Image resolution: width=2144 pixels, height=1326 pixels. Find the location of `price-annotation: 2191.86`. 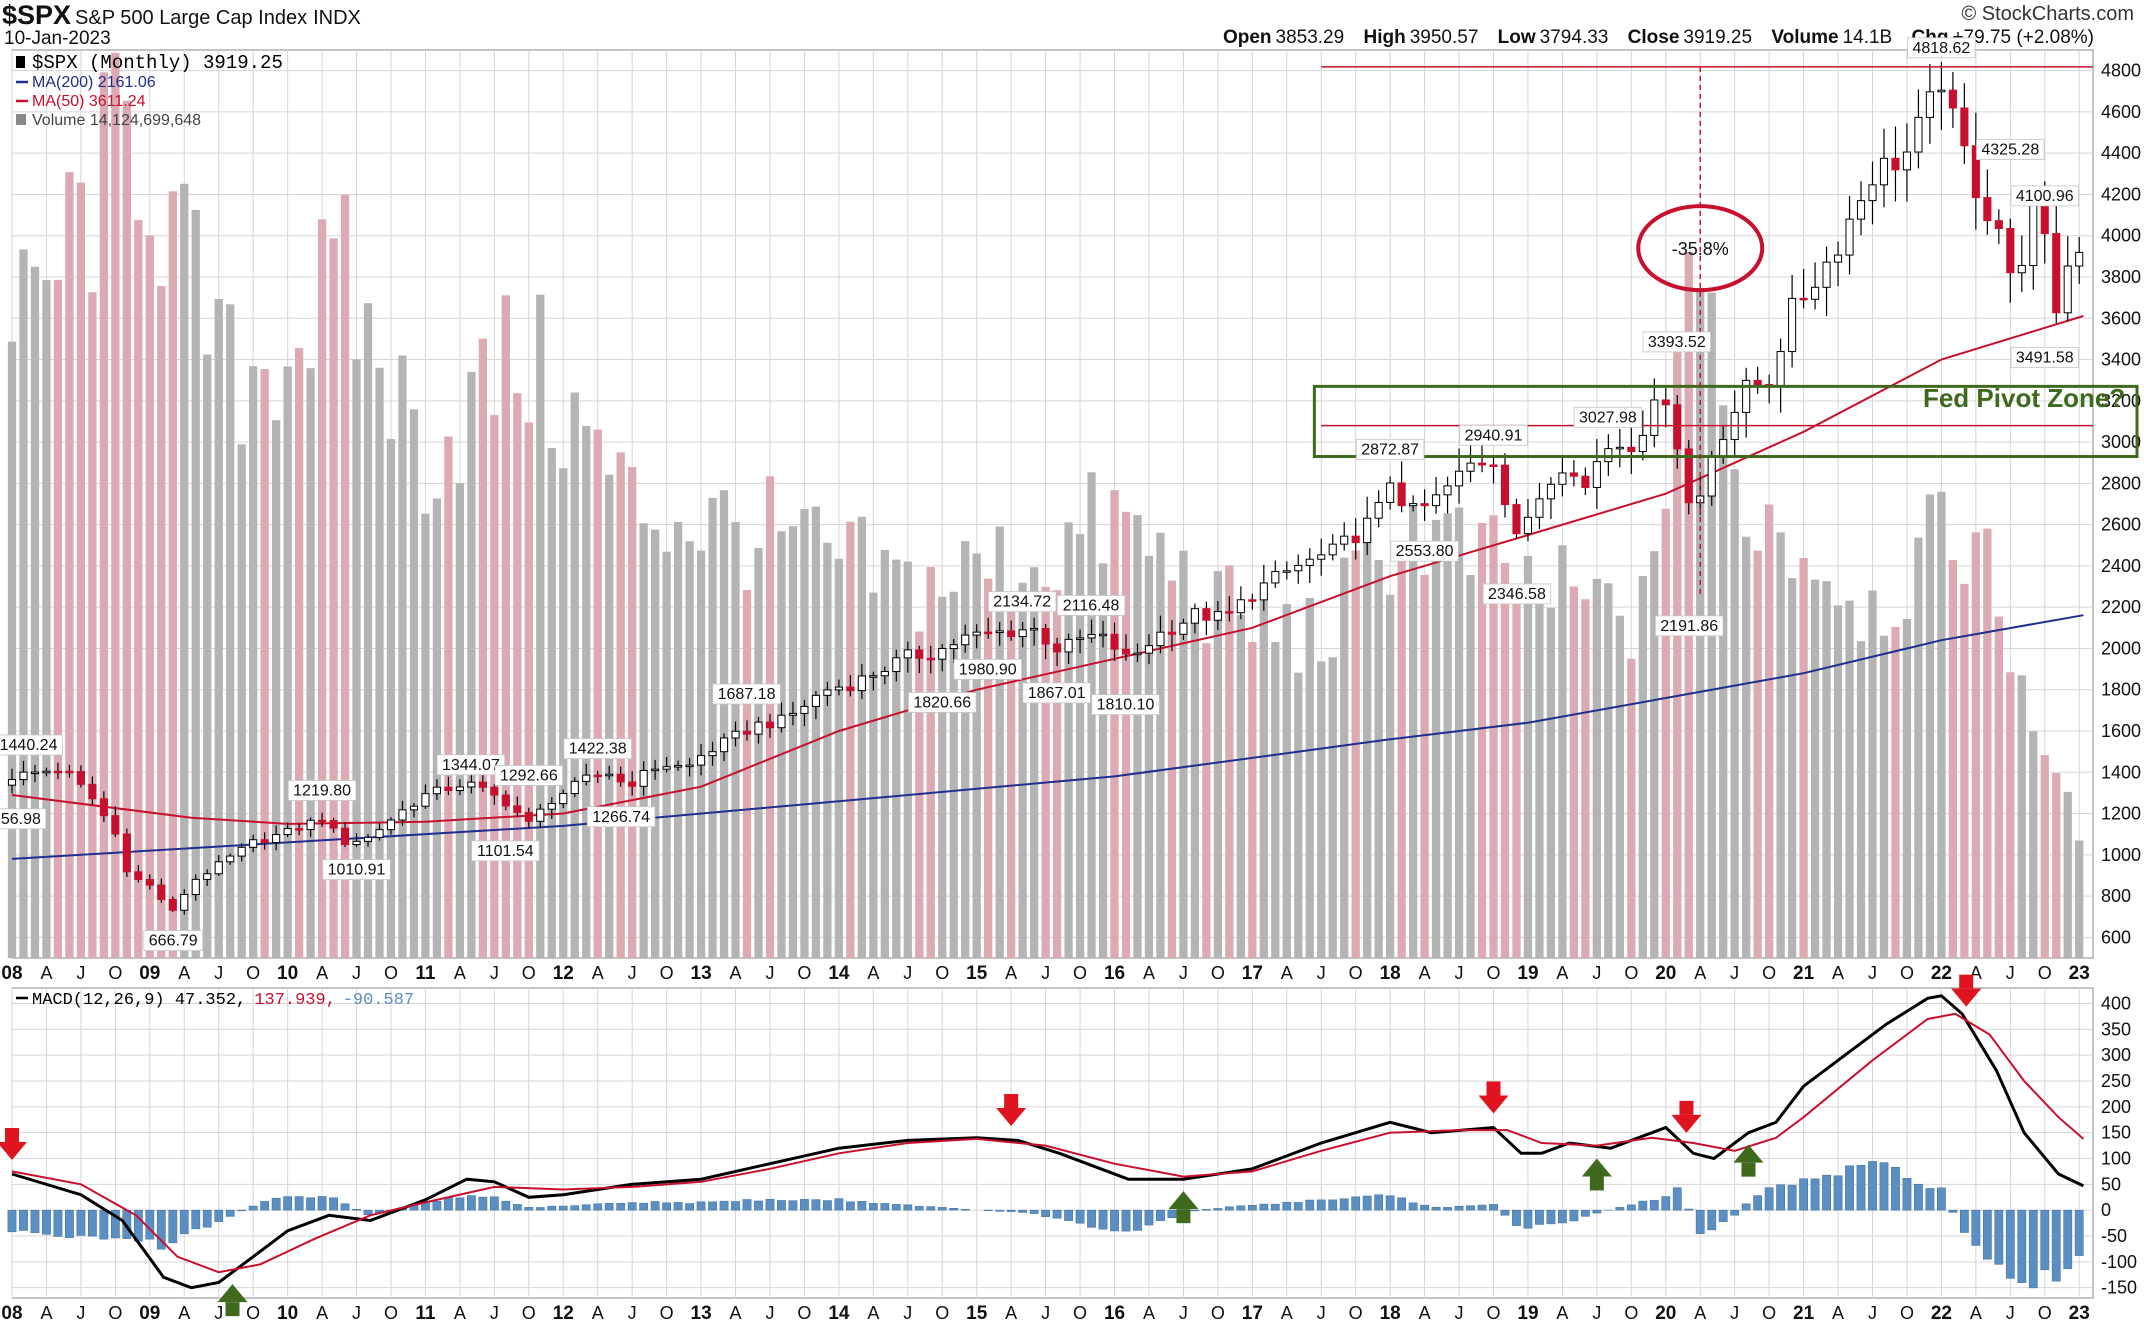

price-annotation: 2191.86 is located at coordinates (1689, 626).